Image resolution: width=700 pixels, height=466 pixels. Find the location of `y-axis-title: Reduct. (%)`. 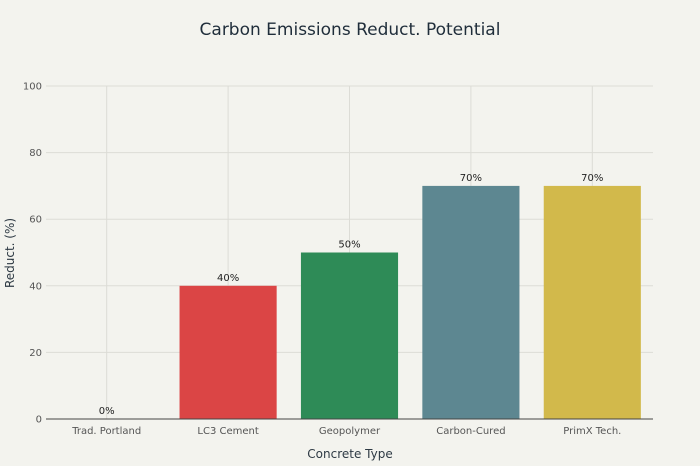

y-axis-title: Reduct. (%) is located at coordinates (10, 253).